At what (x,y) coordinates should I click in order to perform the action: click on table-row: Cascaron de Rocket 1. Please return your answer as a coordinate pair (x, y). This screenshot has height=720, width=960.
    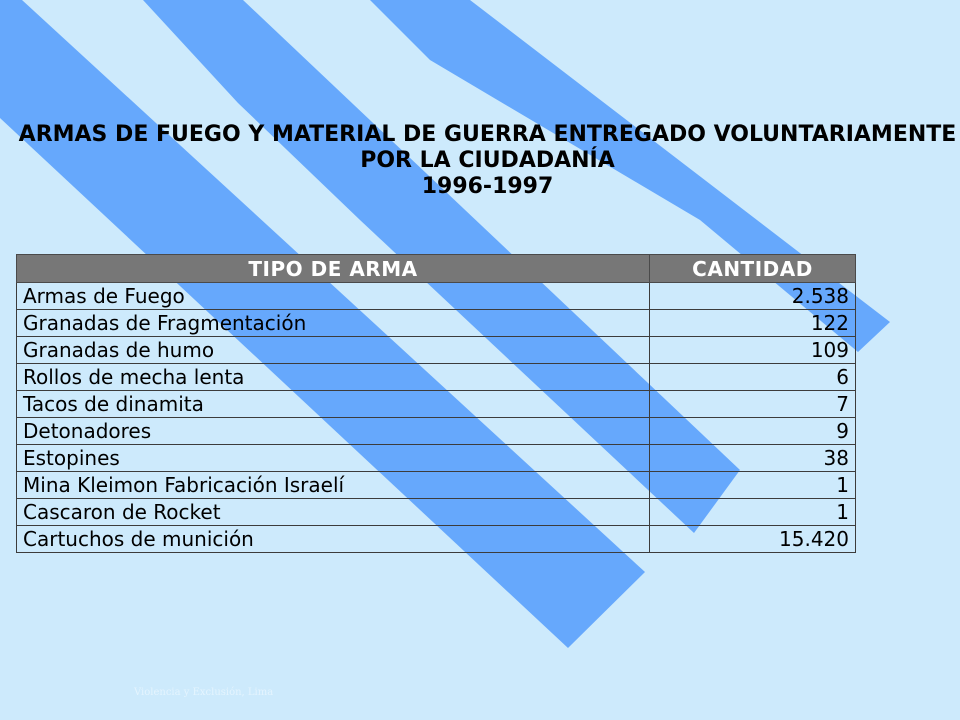
    Looking at the image, I should click on (436, 512).